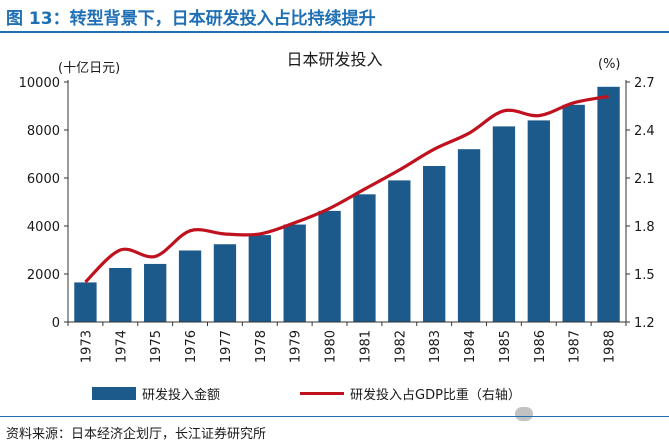 Image resolution: width=669 pixels, height=446 pixels. What do you see at coordinates (575, 346) in the screenshot?
I see `x-tick-label-1987: 1987` at bounding box center [575, 346].